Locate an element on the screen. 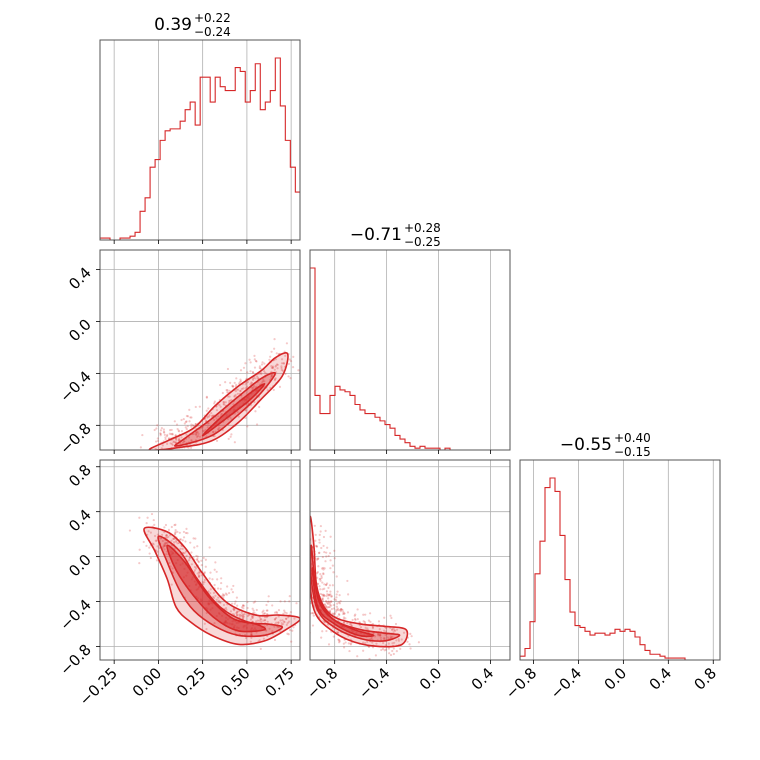 The image size is (760, 760). title-plus-error: +0.22 is located at coordinates (212, 18).